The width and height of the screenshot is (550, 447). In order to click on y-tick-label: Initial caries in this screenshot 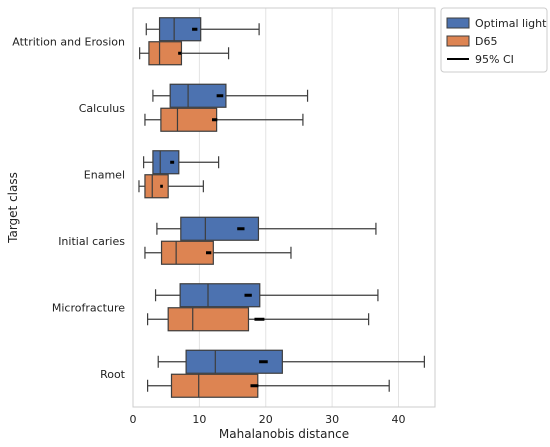, I will do `click(91, 241)`.